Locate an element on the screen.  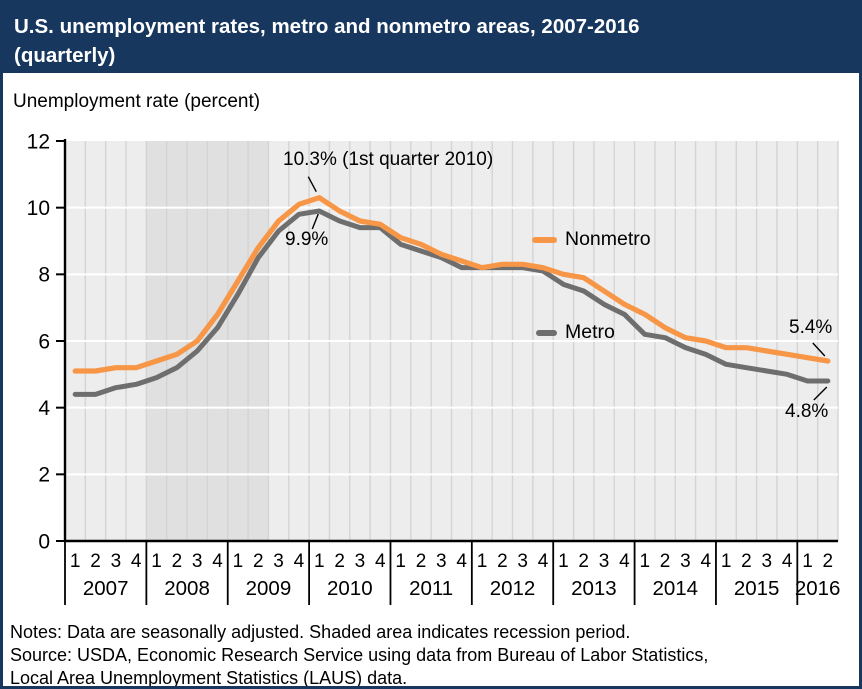
legend-item-nonmetro: Nonmetro is located at coordinates (591, 239).